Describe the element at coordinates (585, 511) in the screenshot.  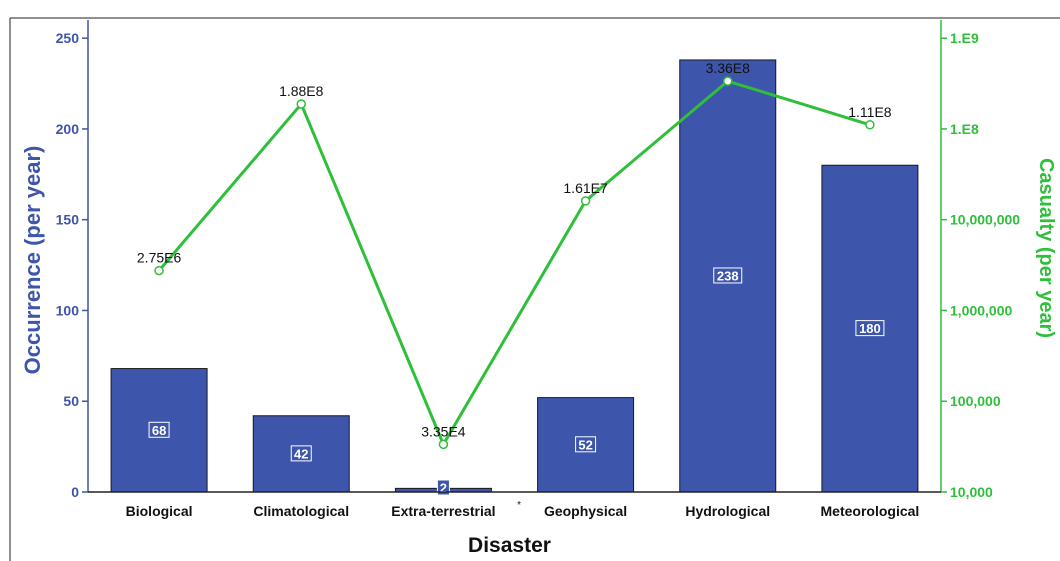
I see `x-tick-label: Geophysical` at that location.